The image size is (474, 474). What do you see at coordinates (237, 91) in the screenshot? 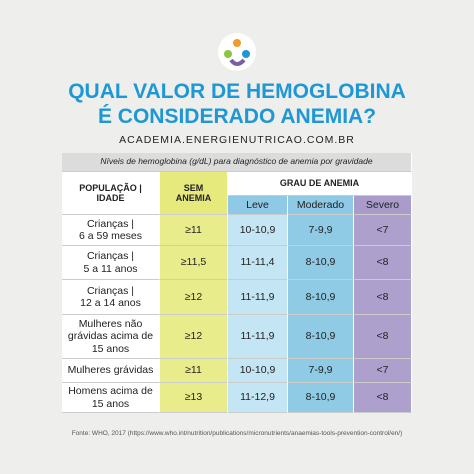
I see `title-line: QUAL VALOR DE HEMOGLOBINA` at bounding box center [237, 91].